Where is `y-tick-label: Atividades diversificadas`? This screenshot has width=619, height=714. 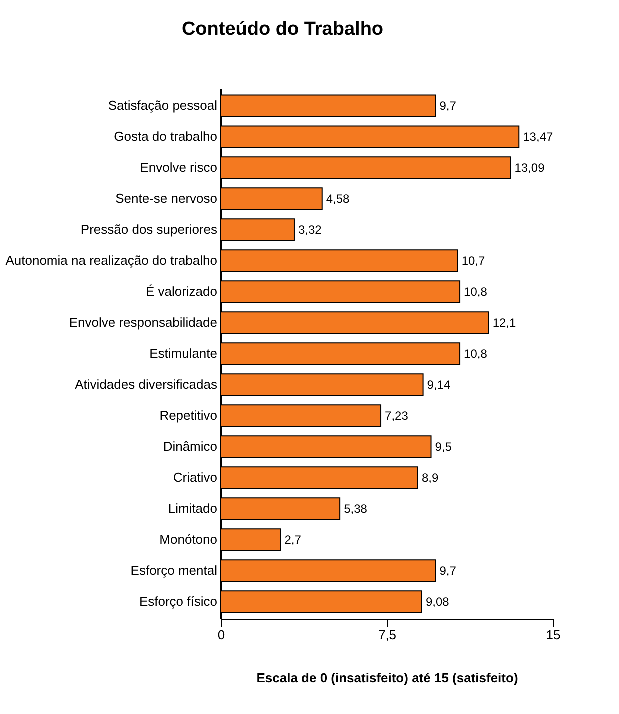
y-tick-label: Atividades diversificadas is located at coordinates (146, 384).